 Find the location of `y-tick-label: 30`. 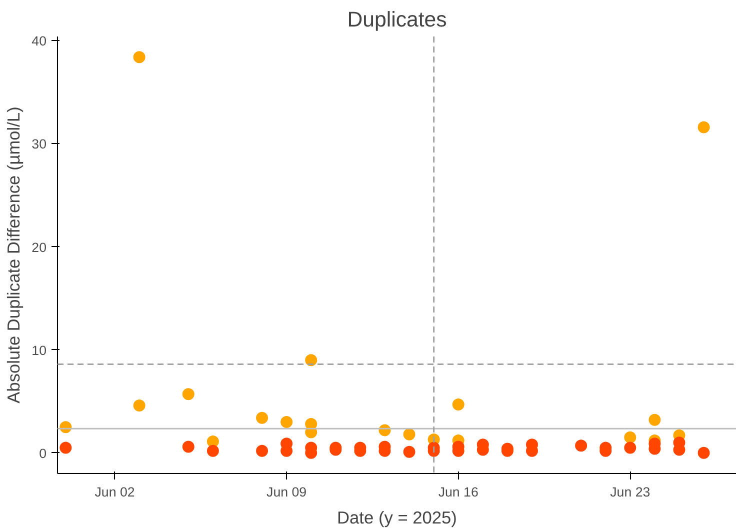

y-tick-label: 30 is located at coordinates (39, 144).